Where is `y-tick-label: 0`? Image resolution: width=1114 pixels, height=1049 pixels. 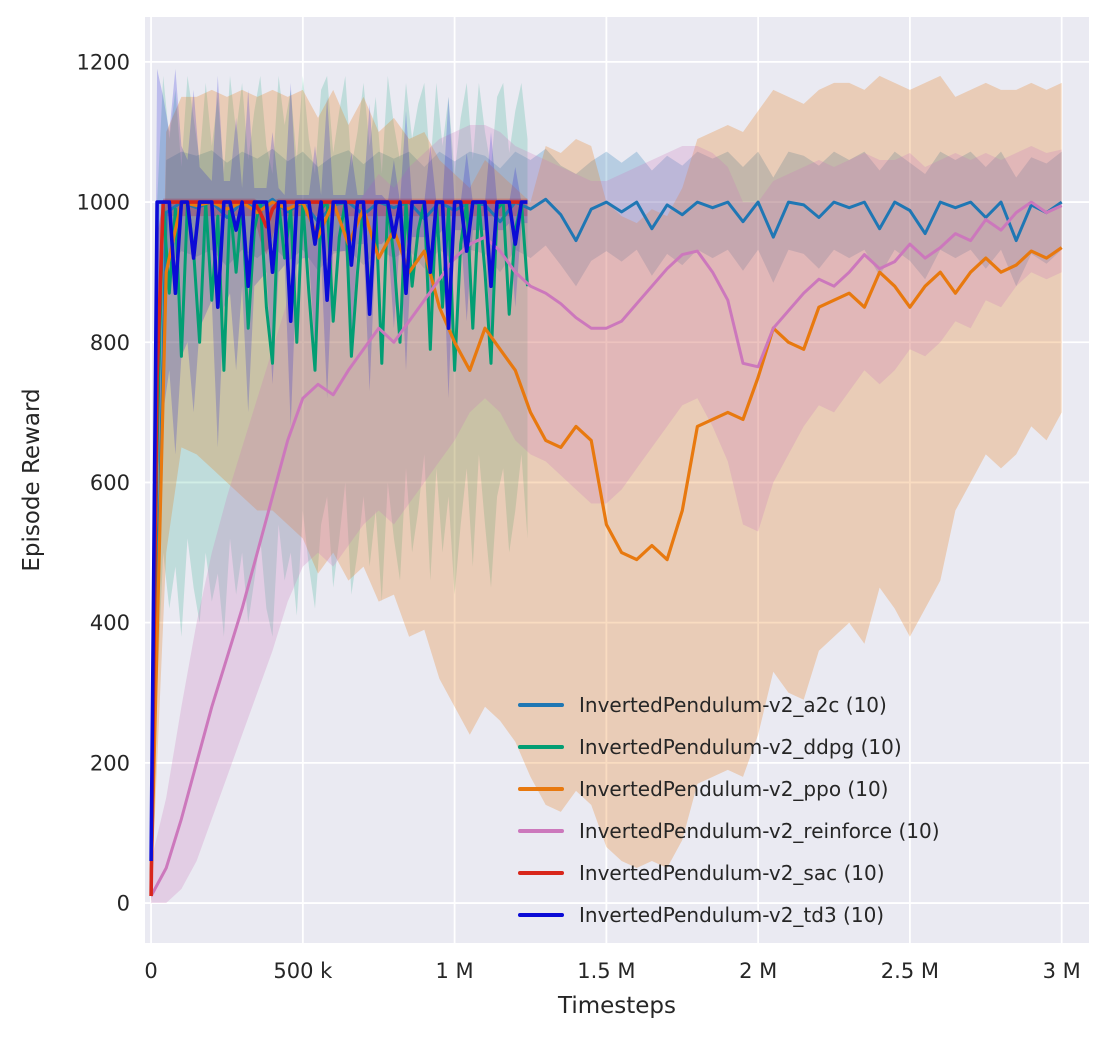
y-tick-label: 0 is located at coordinates (123, 904).